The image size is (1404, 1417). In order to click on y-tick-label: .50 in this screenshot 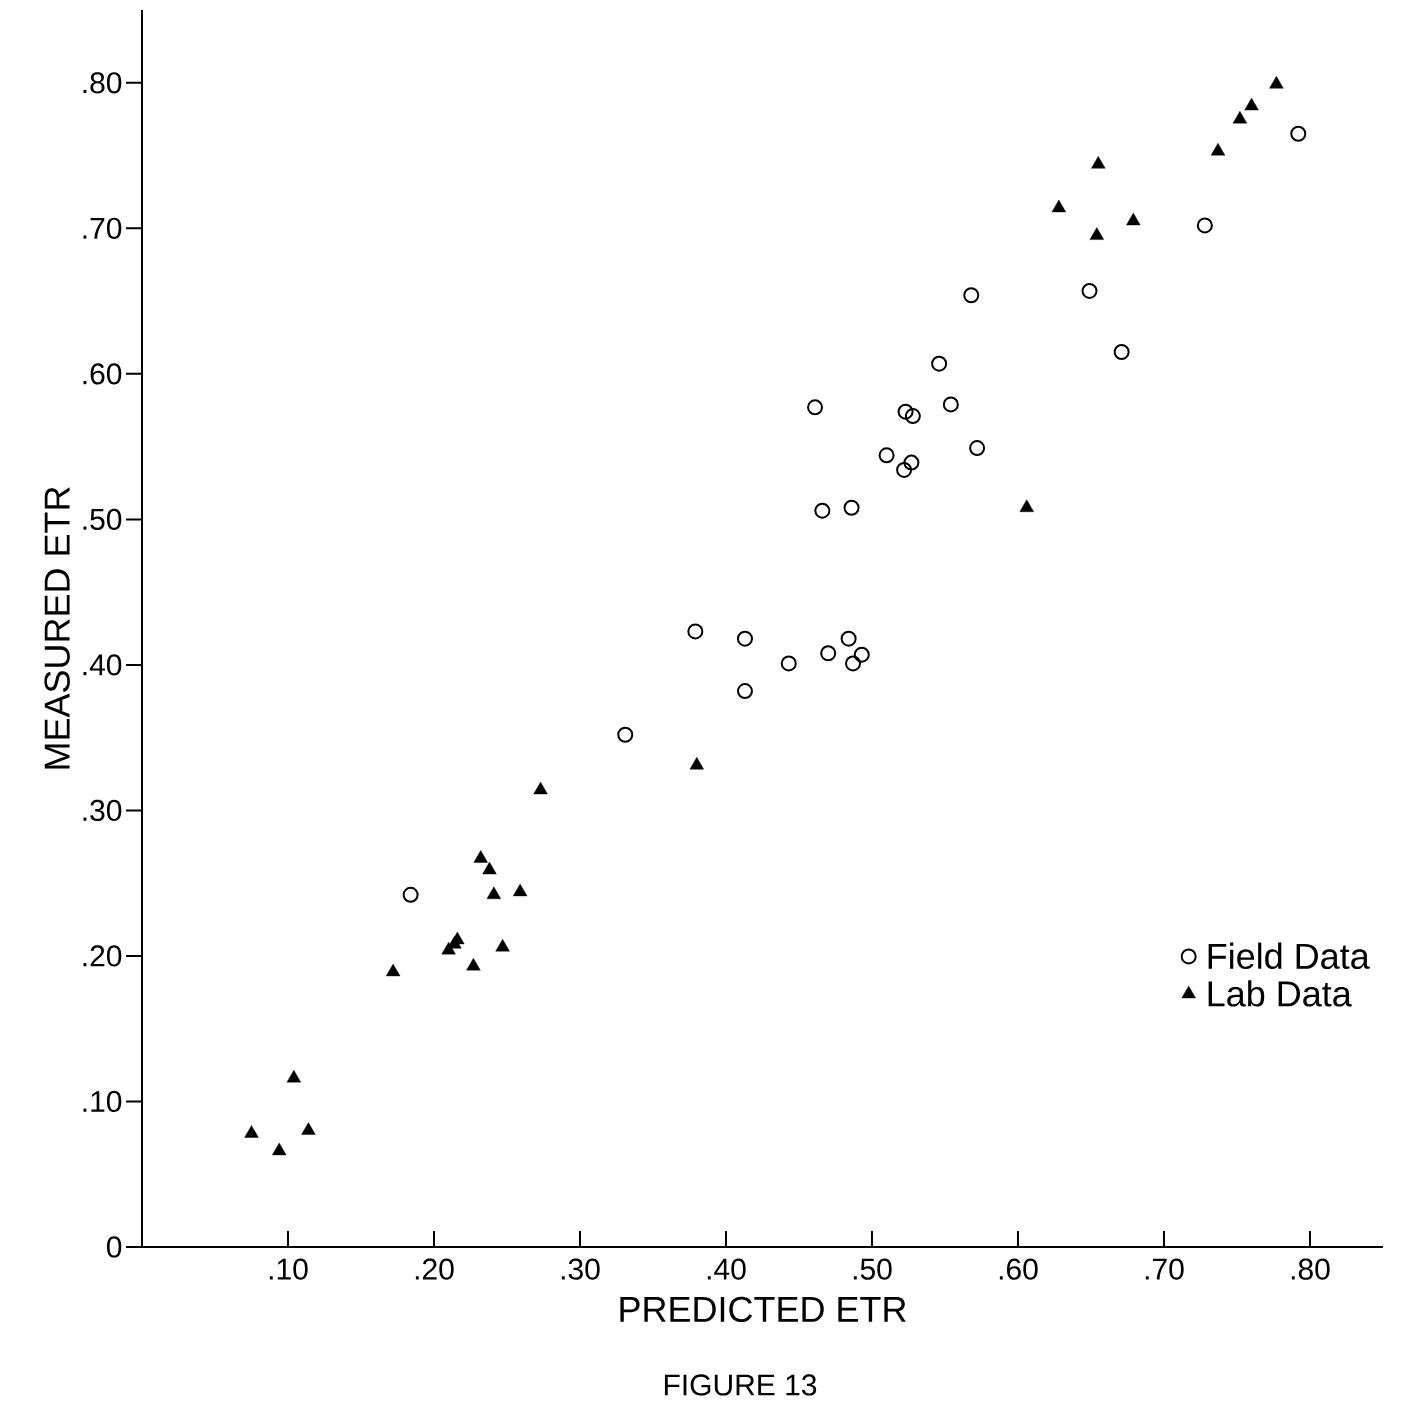, I will do `click(102, 519)`.